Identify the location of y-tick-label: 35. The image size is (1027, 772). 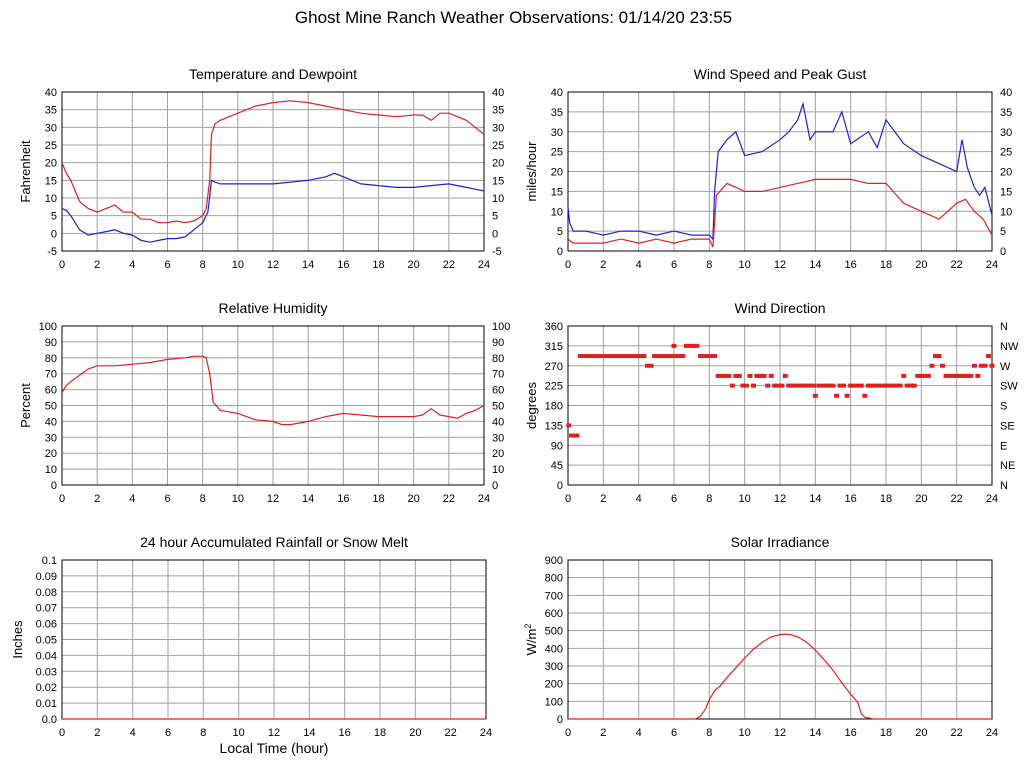
(557, 113).